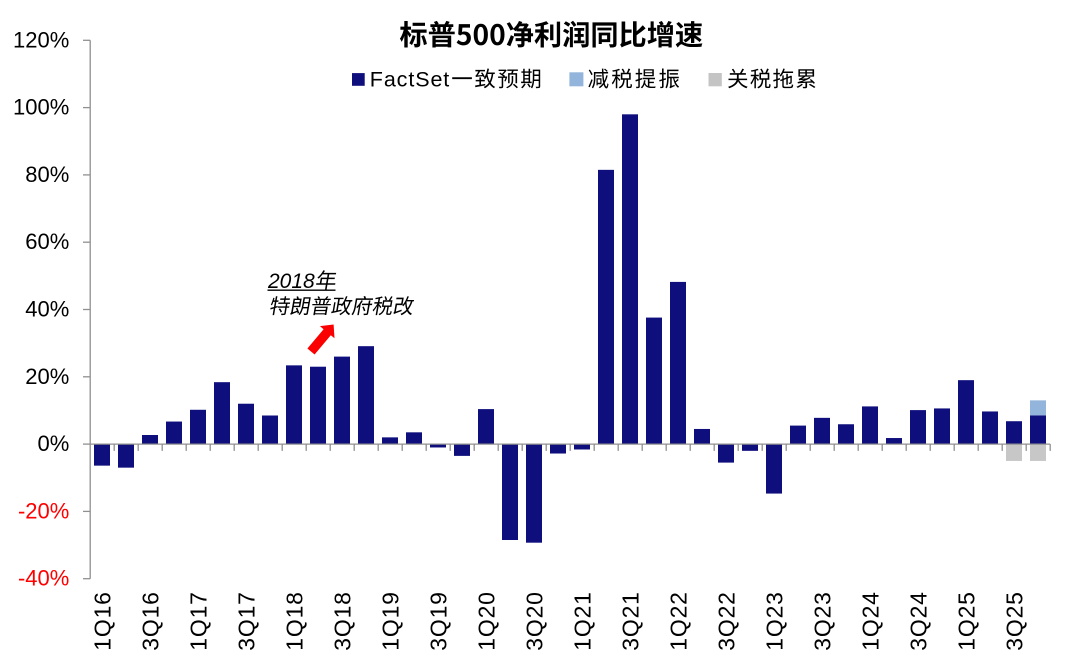 The height and width of the screenshot is (666, 1080). Describe the element at coordinates (486, 620) in the screenshot. I see `svg-text: 1Q20` at that location.